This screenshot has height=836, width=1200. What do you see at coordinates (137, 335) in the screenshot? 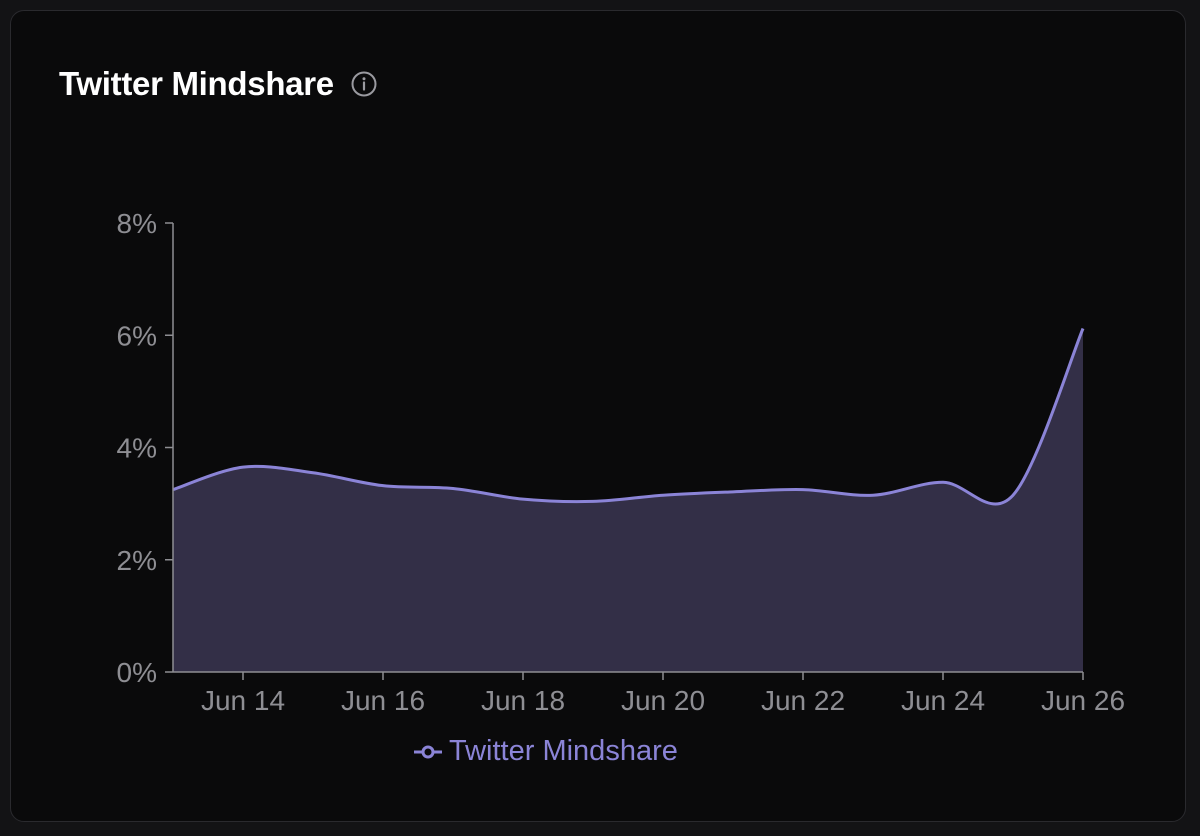
I see `y-tick-label: 6%` at bounding box center [137, 335].